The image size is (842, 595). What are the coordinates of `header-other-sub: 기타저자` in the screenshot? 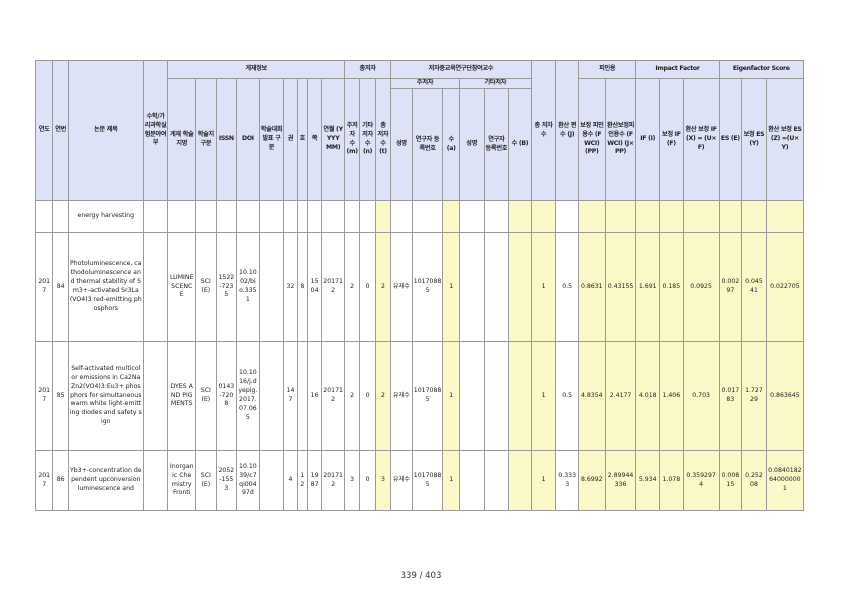 It's located at (495, 83).